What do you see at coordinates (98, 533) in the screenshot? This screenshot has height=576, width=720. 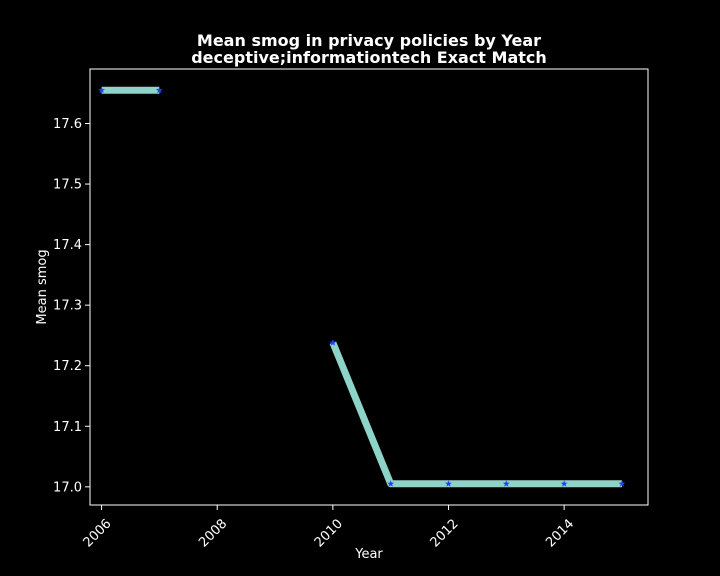 I see `x-tick-label: 2006` at bounding box center [98, 533].